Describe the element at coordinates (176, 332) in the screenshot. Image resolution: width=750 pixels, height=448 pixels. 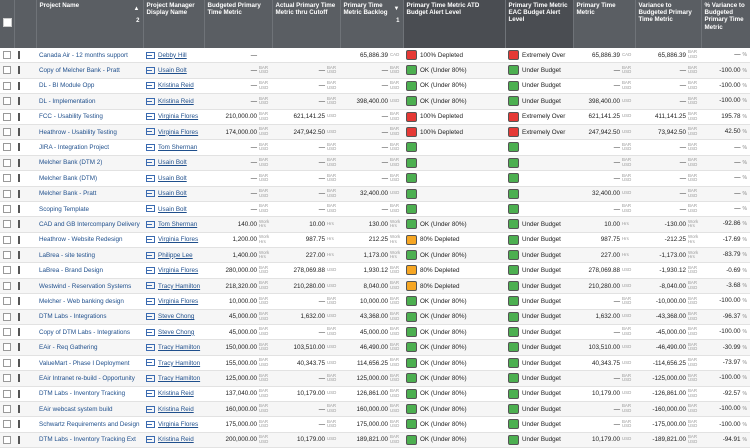
I see `pm-link: Steve Chong` at that location.